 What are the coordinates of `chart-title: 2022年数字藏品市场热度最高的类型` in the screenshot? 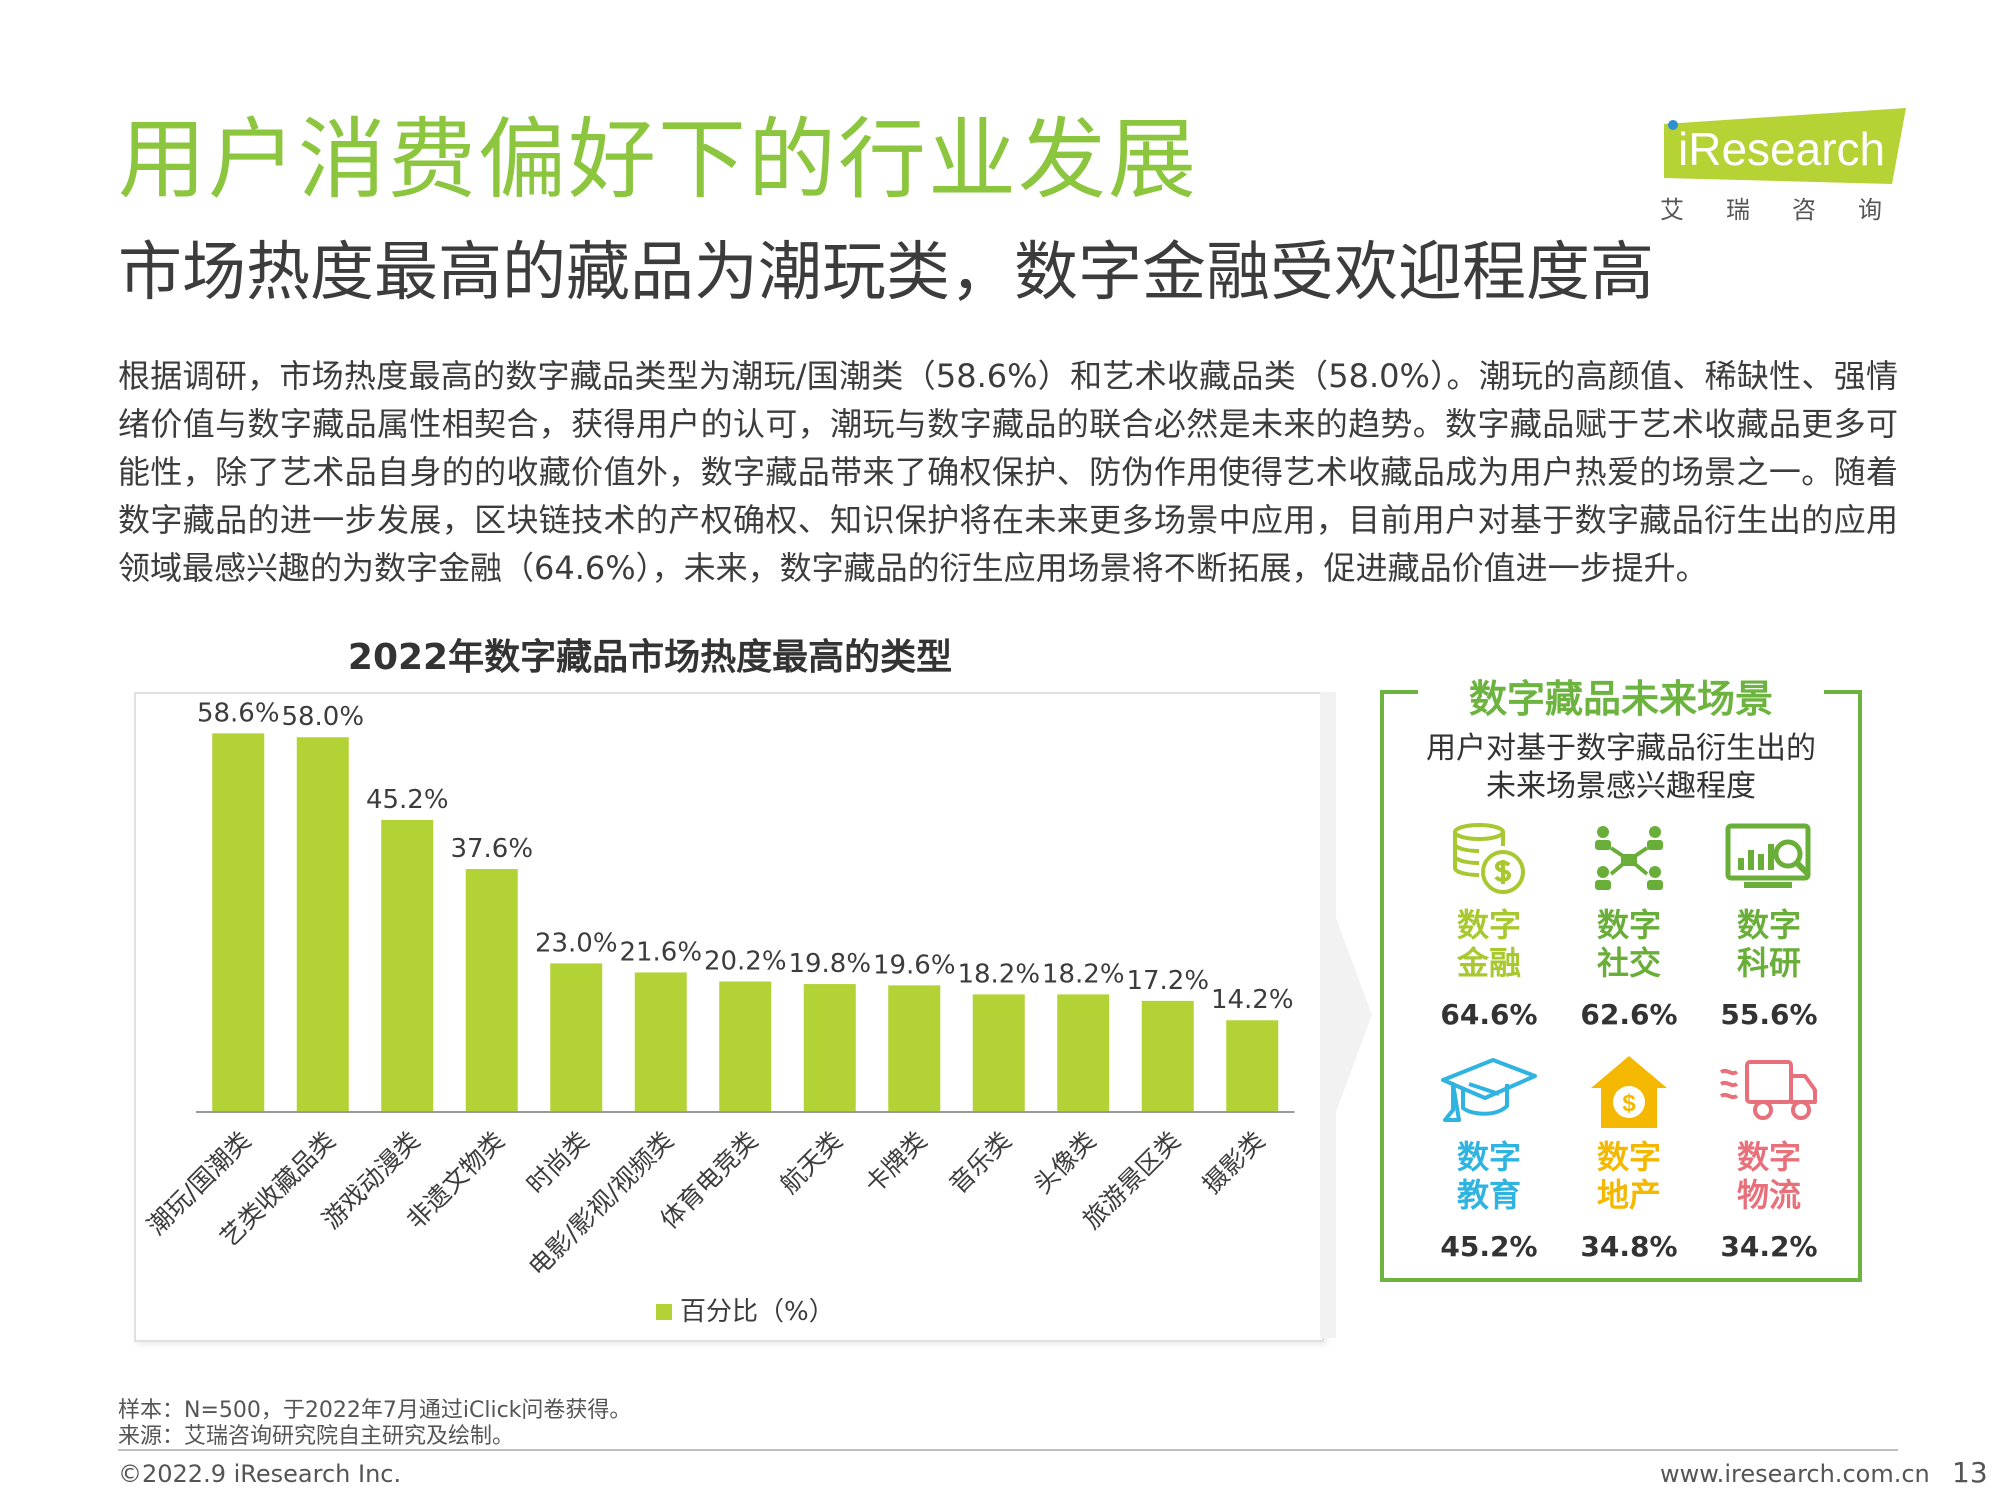 It's located at (650, 657).